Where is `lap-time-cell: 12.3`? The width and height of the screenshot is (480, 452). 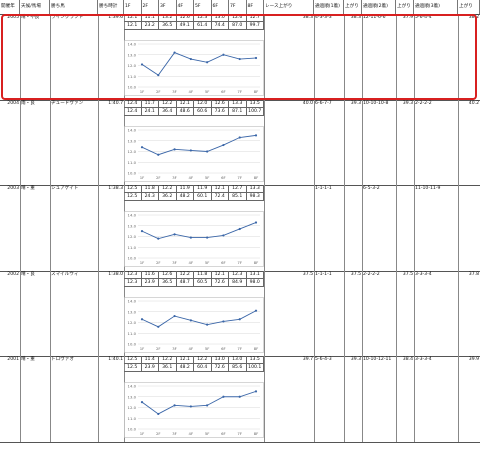 lap-time-cell: 12.3 is located at coordinates (203, 18).